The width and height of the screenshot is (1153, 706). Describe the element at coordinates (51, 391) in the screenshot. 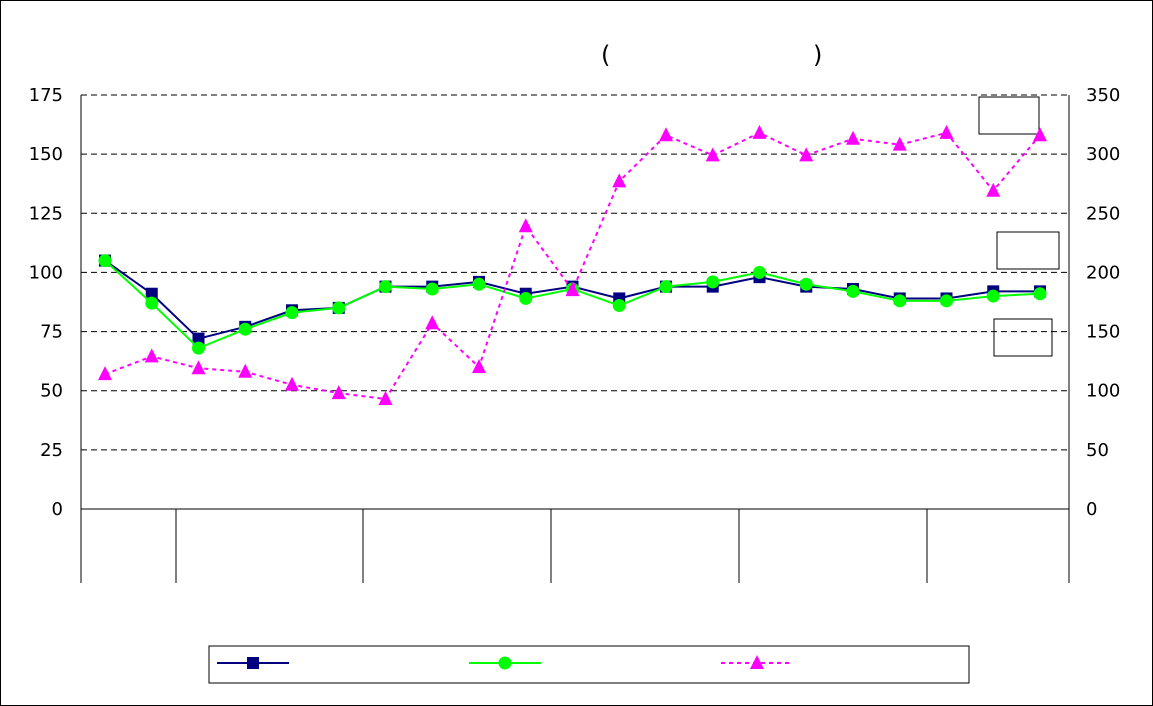

I see `y-left-tick-label: 50` at that location.